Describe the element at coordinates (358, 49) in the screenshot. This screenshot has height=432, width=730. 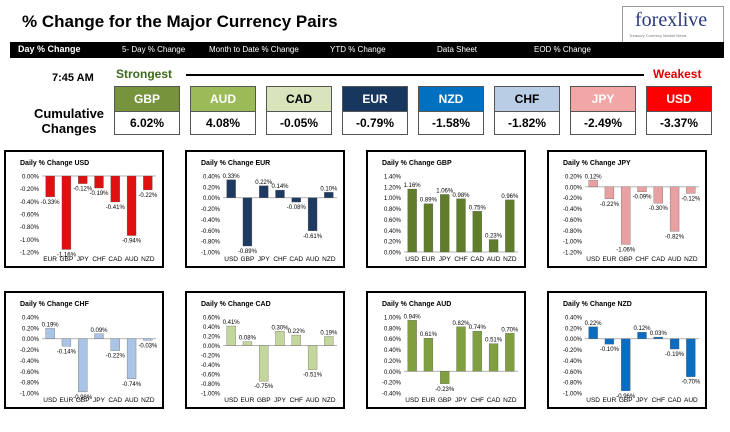
I see `tab-ytd-change: YTD % Change` at that location.